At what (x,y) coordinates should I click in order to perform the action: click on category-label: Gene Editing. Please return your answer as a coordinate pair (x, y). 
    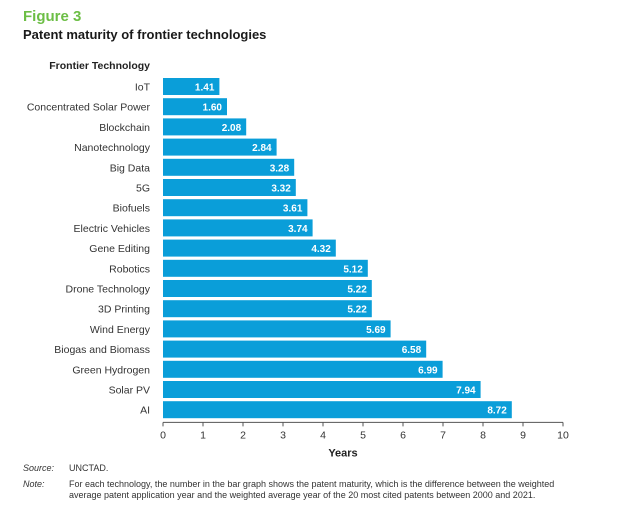
    Looking at the image, I should click on (119, 249).